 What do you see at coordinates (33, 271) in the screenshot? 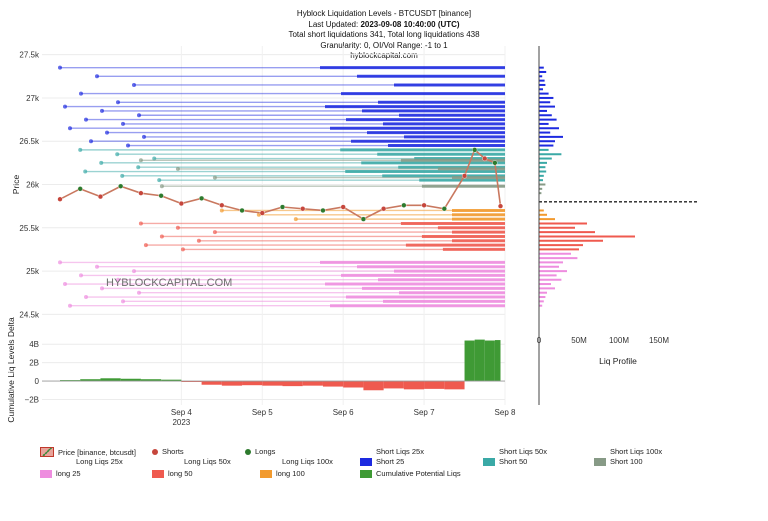
I see `price-tick-label: 25k` at bounding box center [33, 271].